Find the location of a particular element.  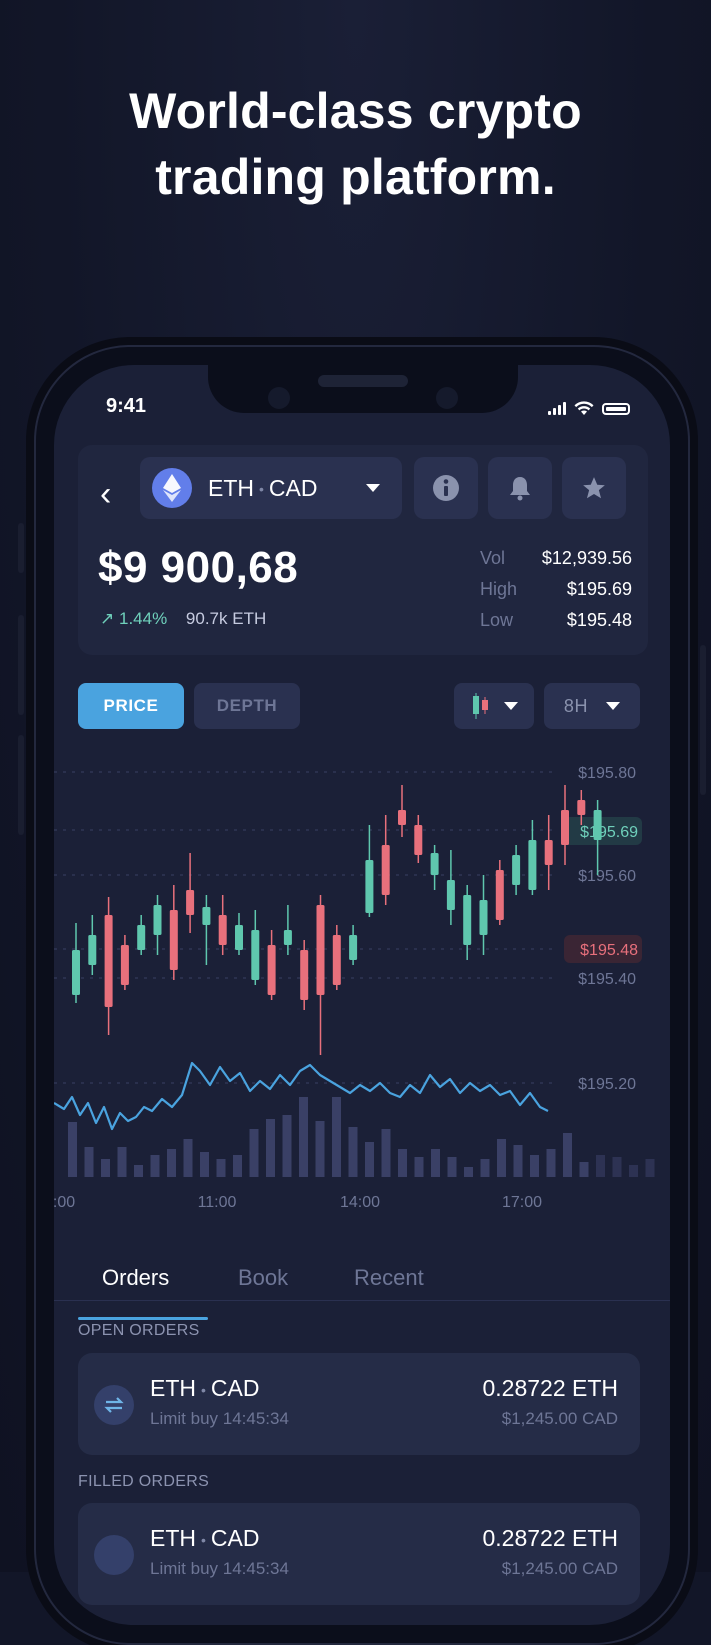

change-percent: 1.44% is located at coordinates (143, 618).